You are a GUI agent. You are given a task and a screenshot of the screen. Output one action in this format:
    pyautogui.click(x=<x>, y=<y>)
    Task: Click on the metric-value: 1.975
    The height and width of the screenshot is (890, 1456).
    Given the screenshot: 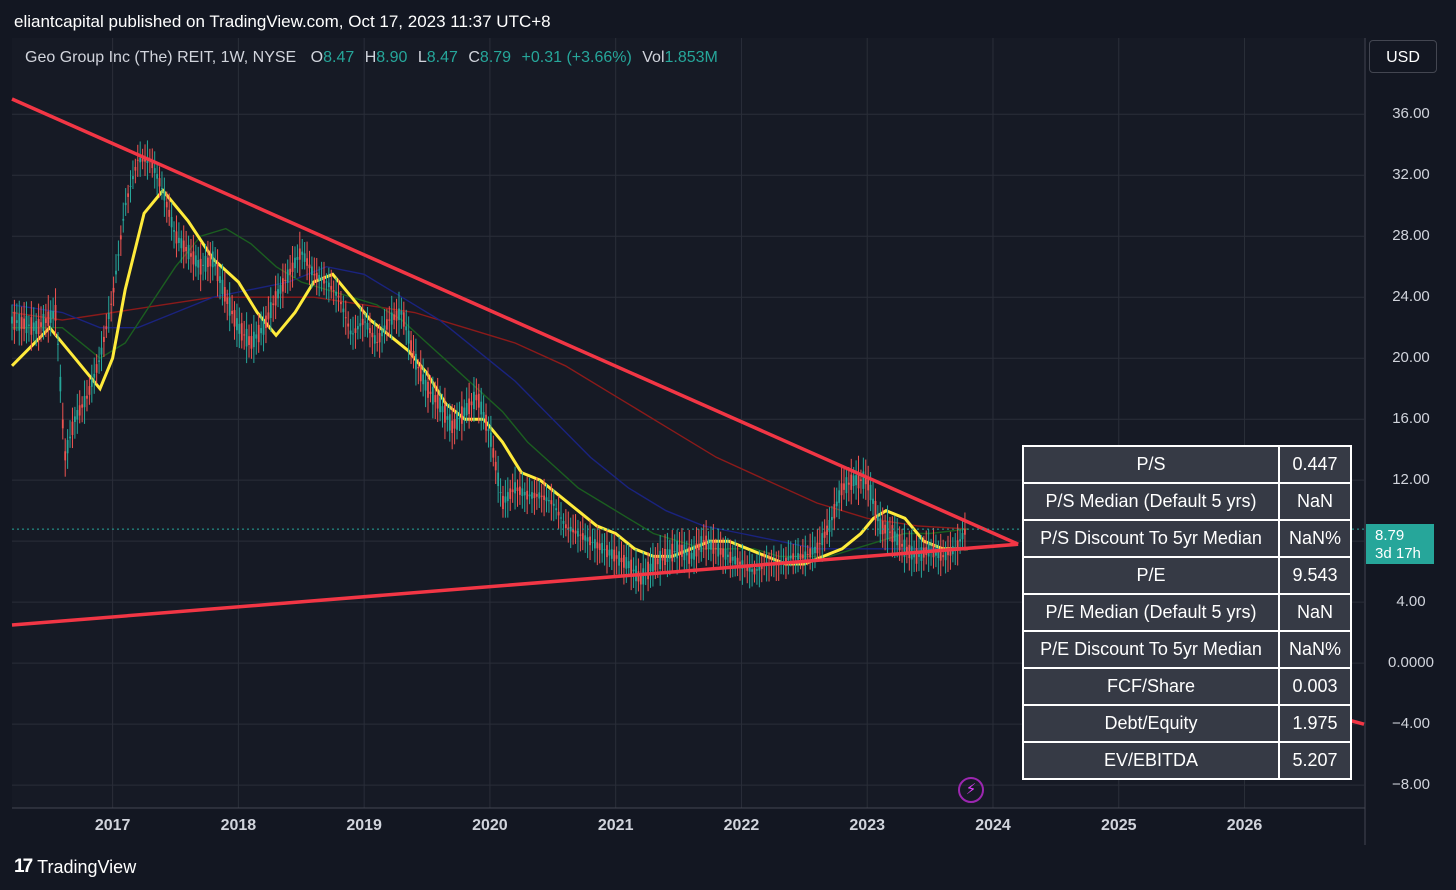 What is the action you would take?
    pyautogui.click(x=1315, y=723)
    